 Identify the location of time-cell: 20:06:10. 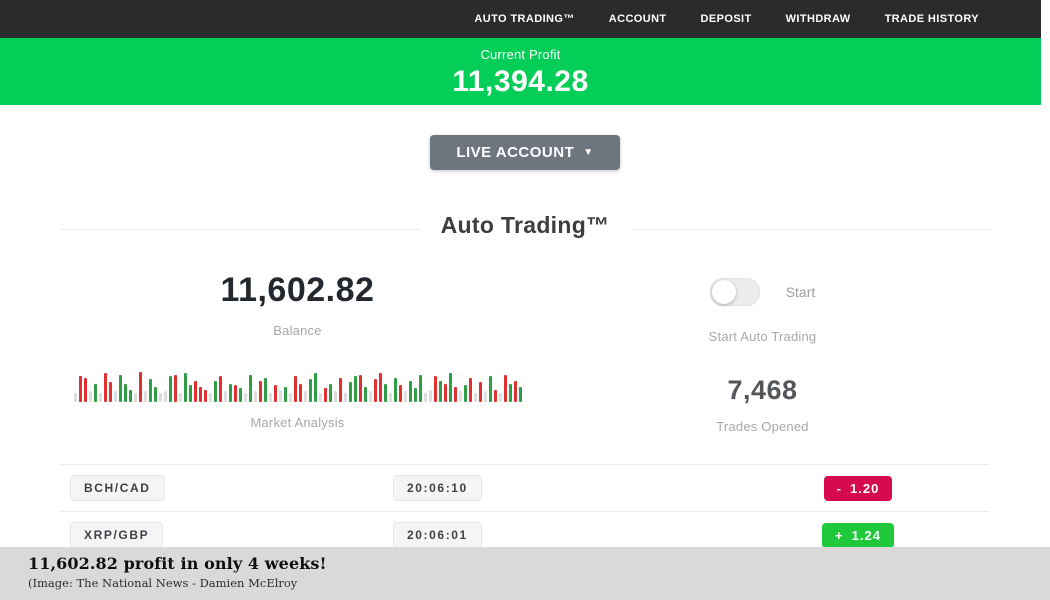
(559, 488).